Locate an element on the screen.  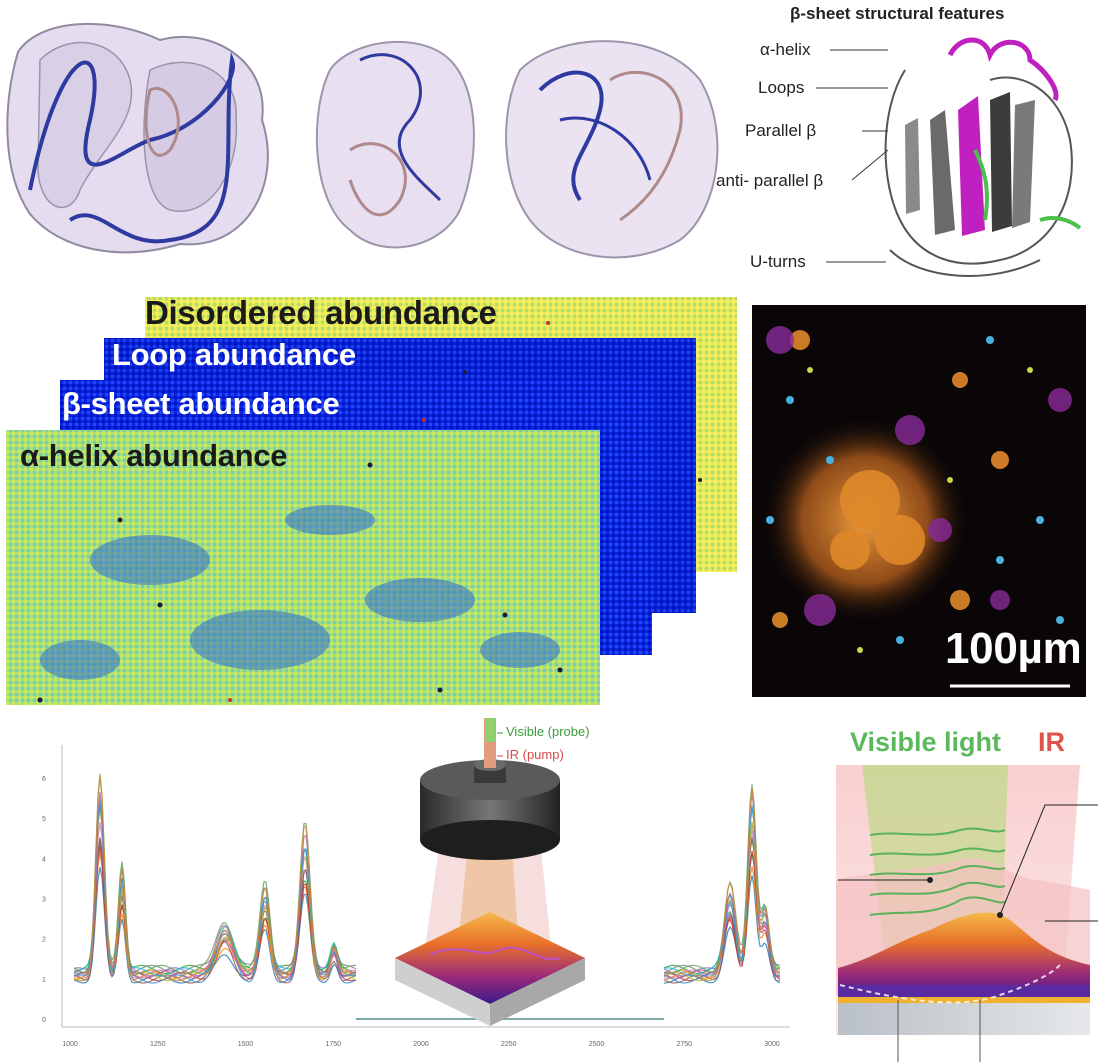
x-tick-label: 2750 is located at coordinates (684, 1044).